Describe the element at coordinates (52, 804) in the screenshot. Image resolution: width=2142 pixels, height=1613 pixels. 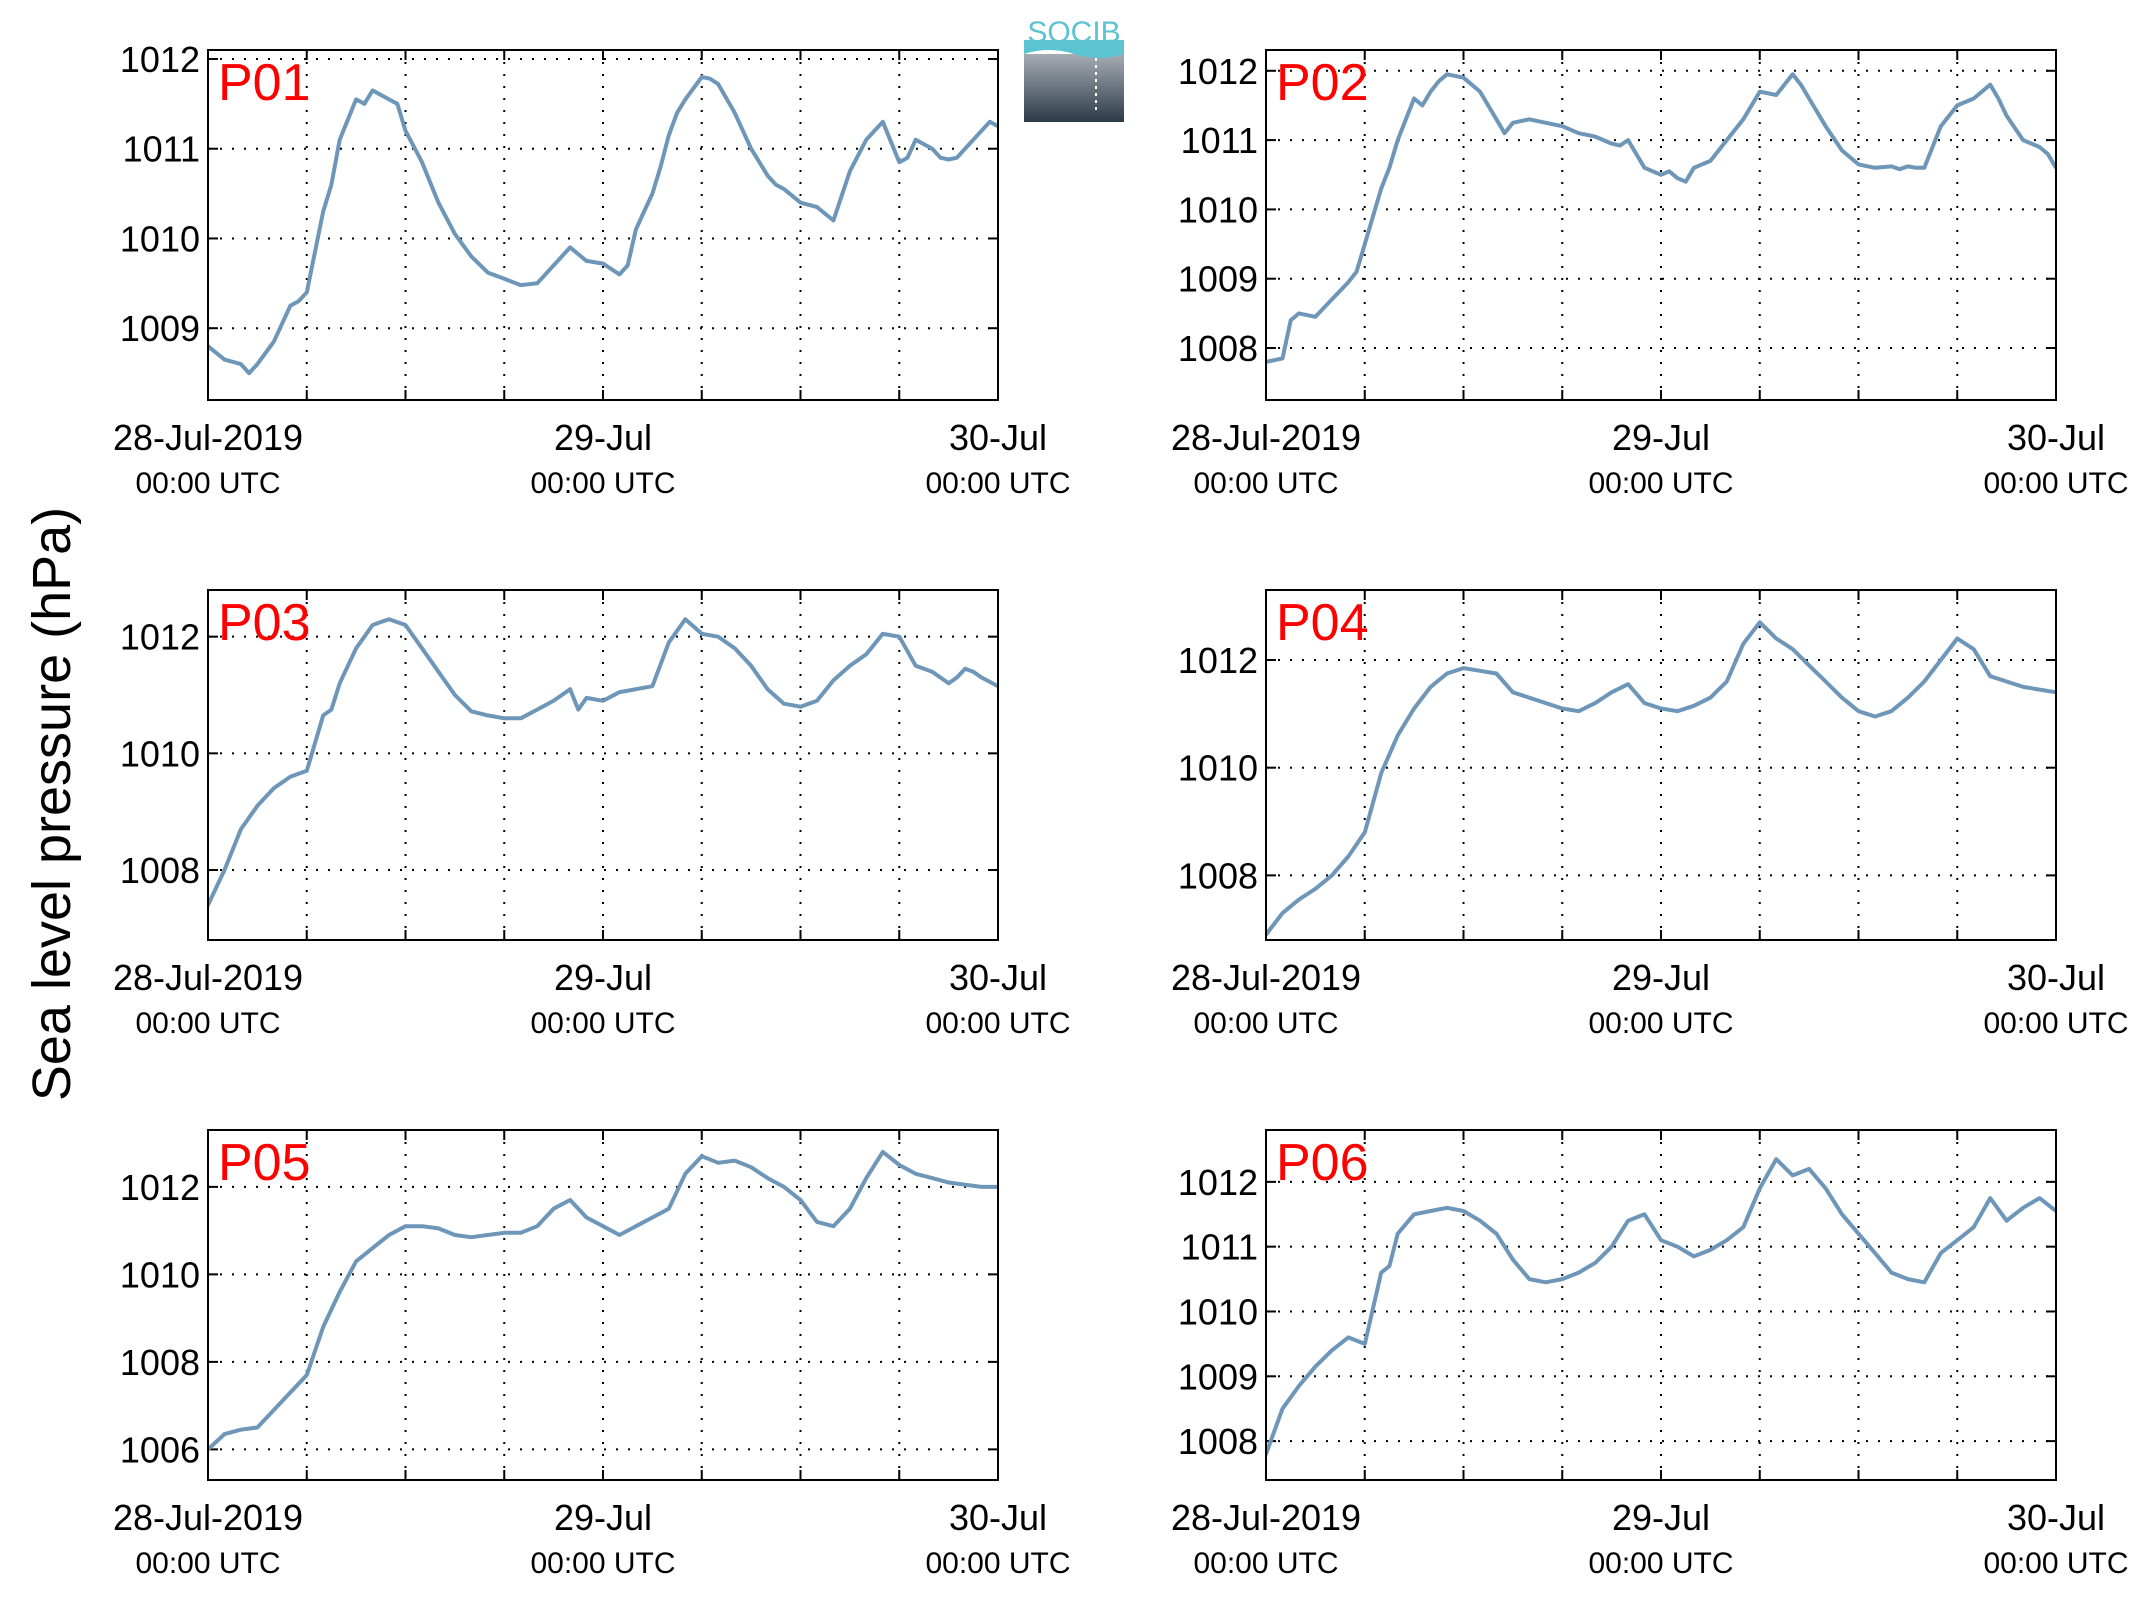
I see `y-axis-label: Sea level pressure (hPa)` at that location.